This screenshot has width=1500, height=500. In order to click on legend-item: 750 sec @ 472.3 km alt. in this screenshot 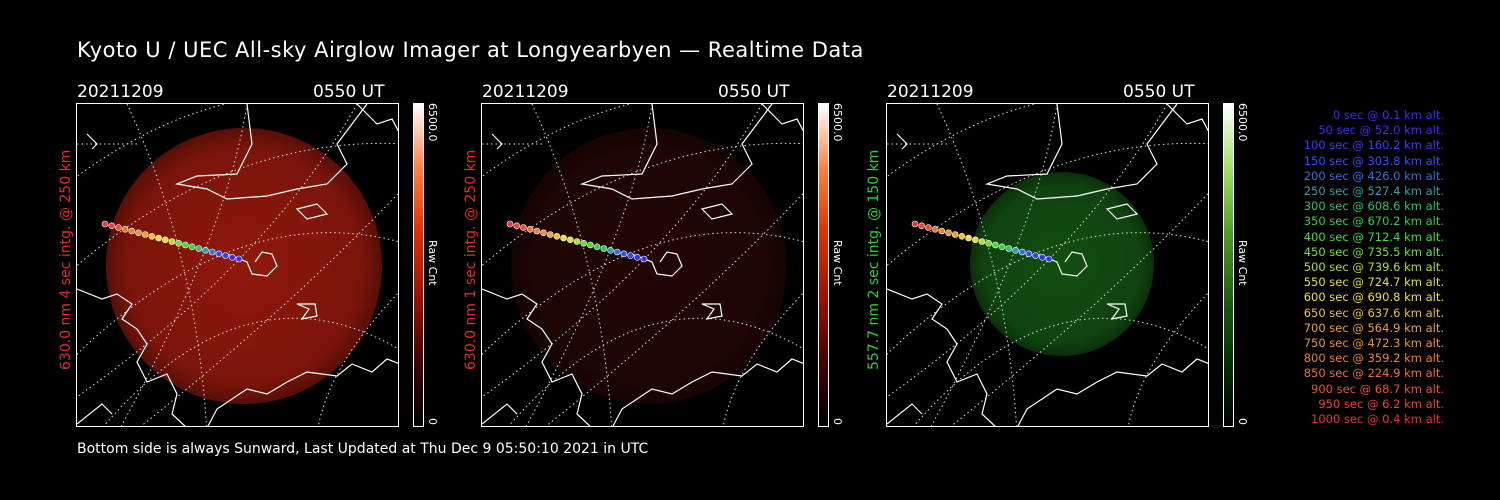, I will do `click(1373, 343)`.